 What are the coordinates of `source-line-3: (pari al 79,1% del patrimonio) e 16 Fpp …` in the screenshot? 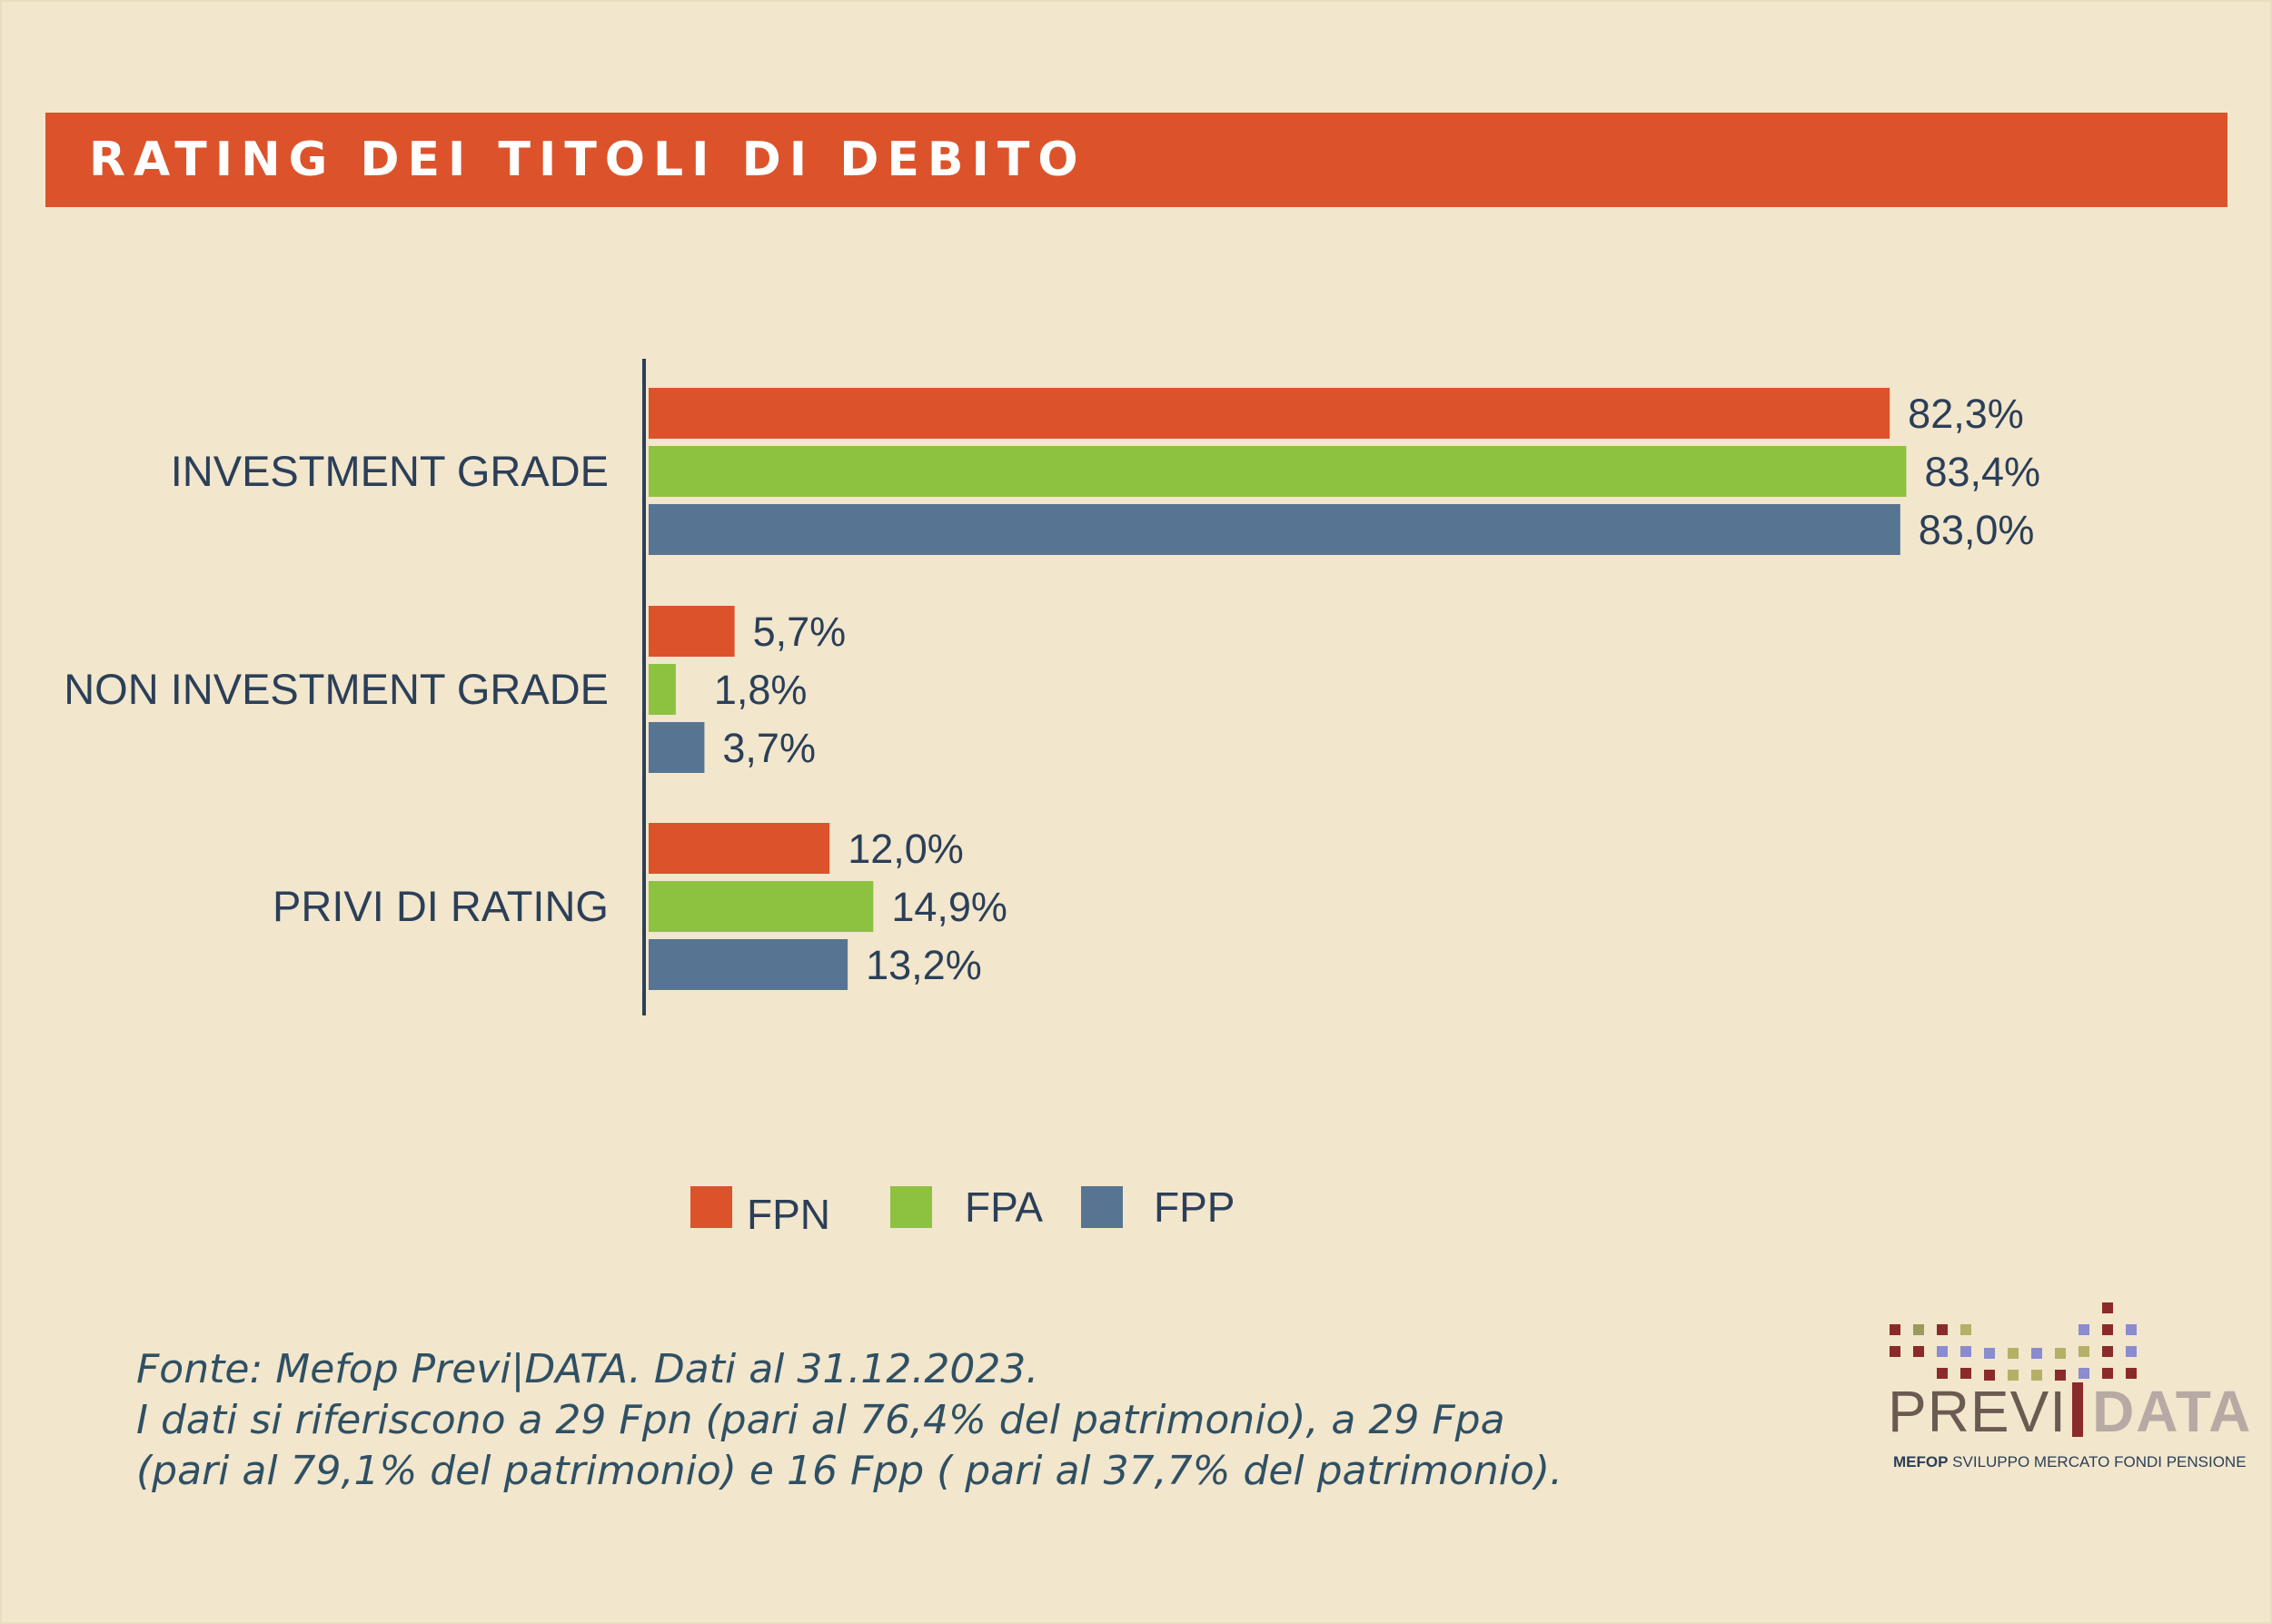 It's located at (849, 1471).